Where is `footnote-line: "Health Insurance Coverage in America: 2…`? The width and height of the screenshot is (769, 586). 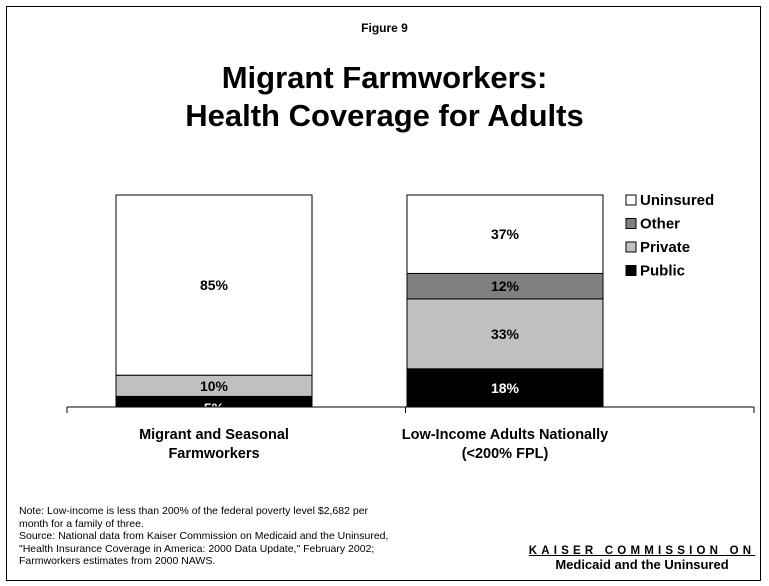 footnote-line: "Health Insurance Coverage in America: 2… is located at coordinates (197, 548).